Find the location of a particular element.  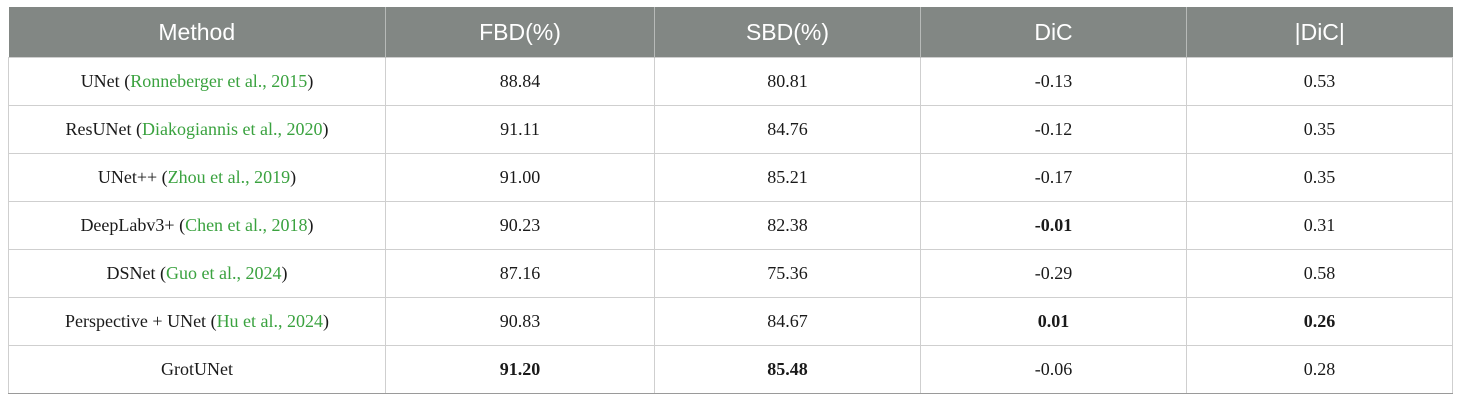

method-name: GrotUNet is located at coordinates (197, 369).